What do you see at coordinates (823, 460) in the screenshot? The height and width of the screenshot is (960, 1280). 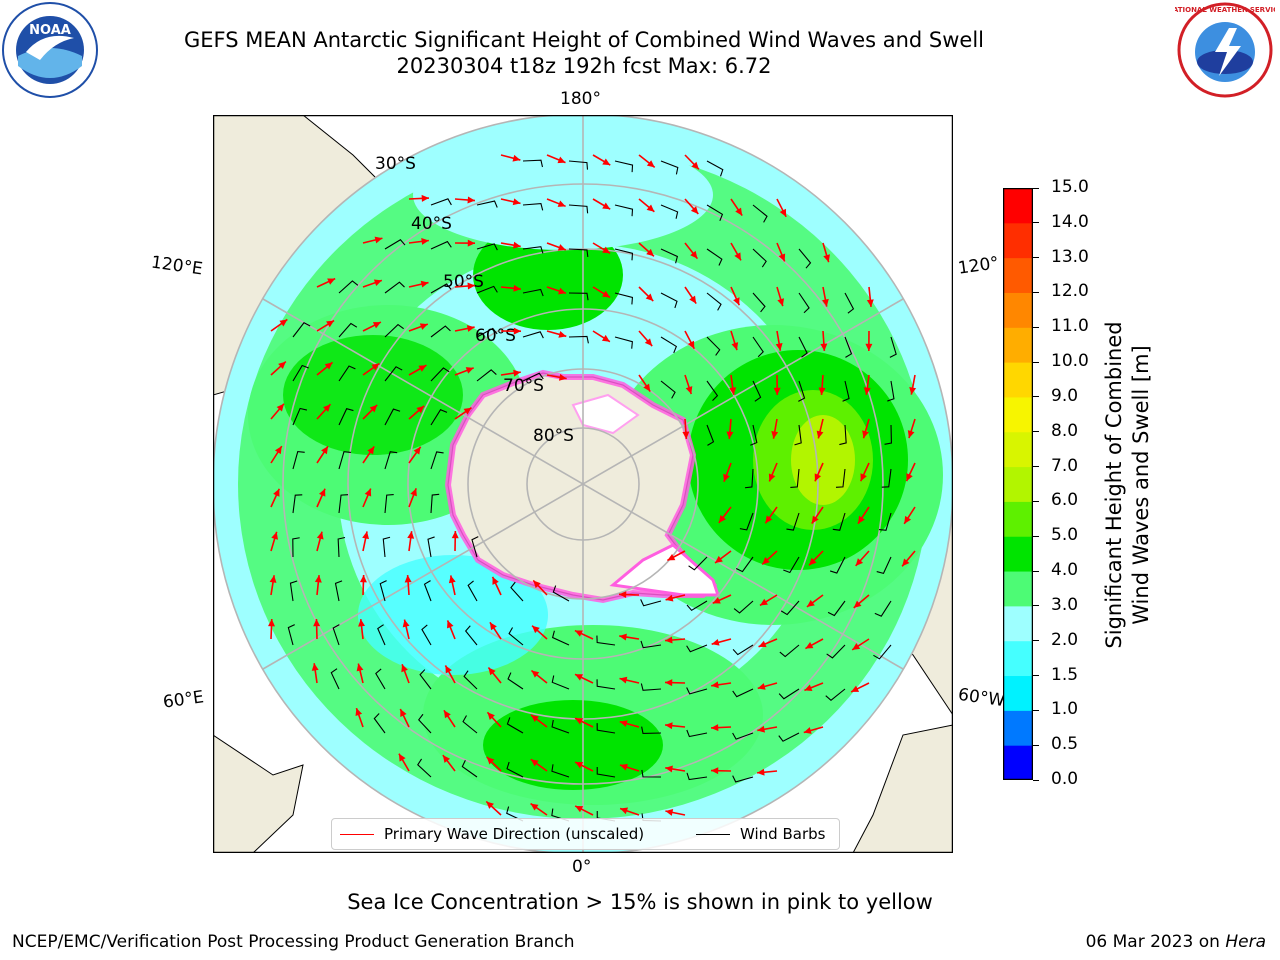 I see `wave-field-6m-east` at bounding box center [823, 460].